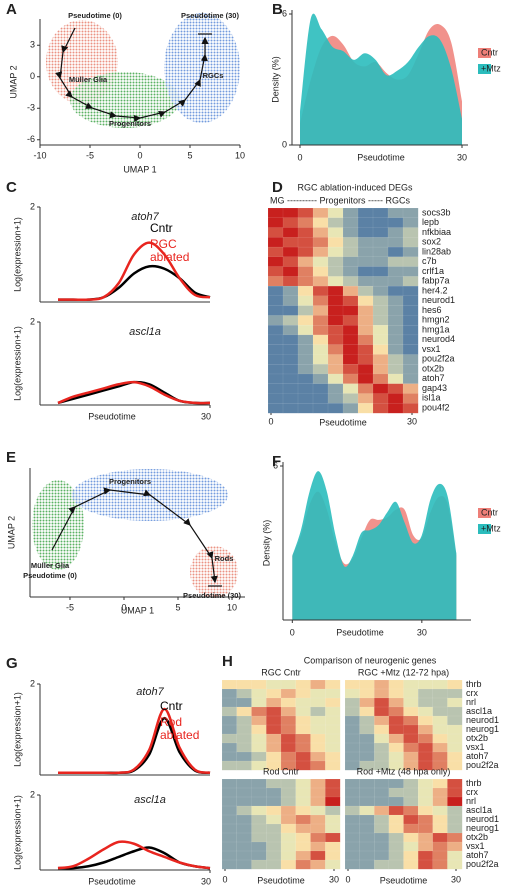 This screenshot has width=520, height=889. What do you see at coordinates (482, 765) in the screenshot?
I see `gene-label: pou2f2a` at bounding box center [482, 765].